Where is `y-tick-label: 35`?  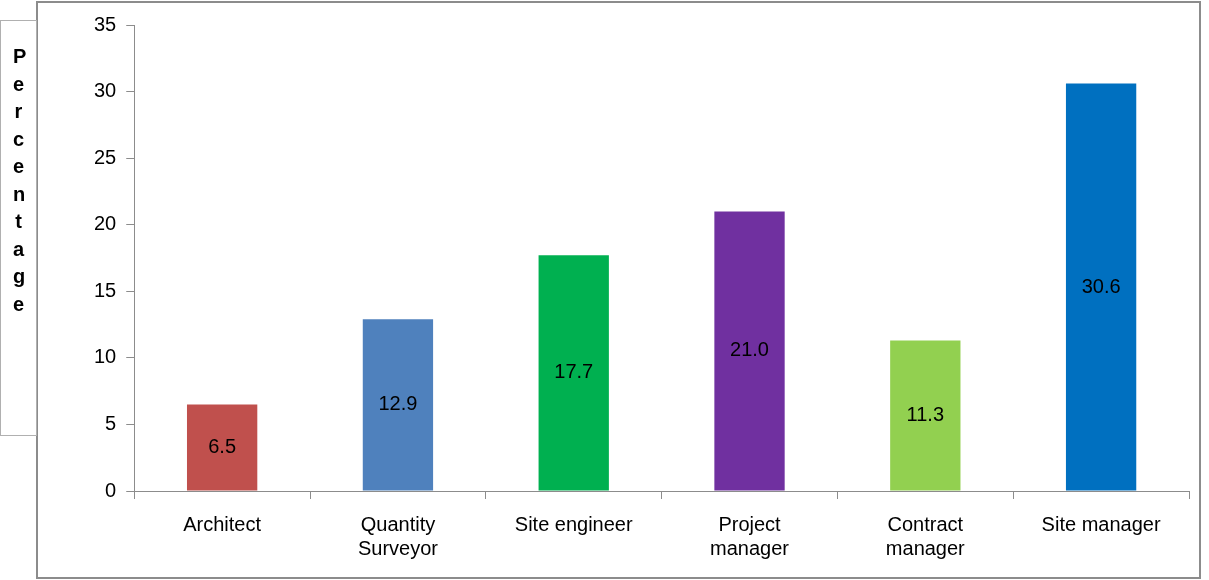 y-tick-label: 35 is located at coordinates (105, 23).